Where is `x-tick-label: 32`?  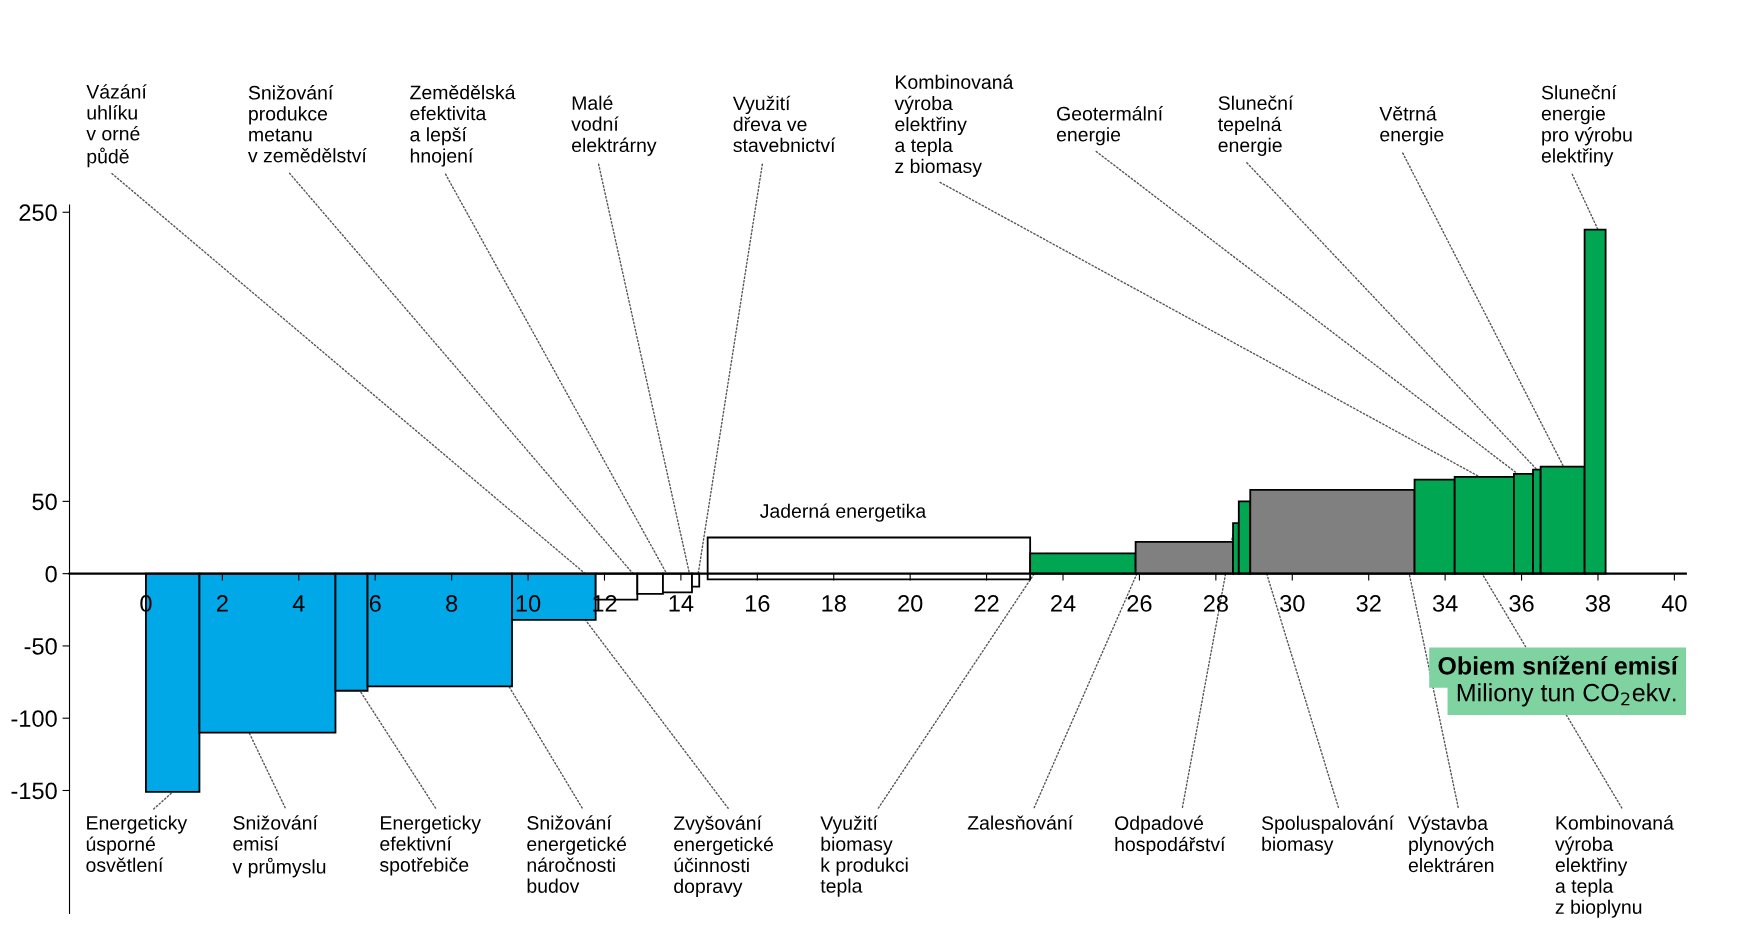
x-tick-label: 32 is located at coordinates (1368, 603).